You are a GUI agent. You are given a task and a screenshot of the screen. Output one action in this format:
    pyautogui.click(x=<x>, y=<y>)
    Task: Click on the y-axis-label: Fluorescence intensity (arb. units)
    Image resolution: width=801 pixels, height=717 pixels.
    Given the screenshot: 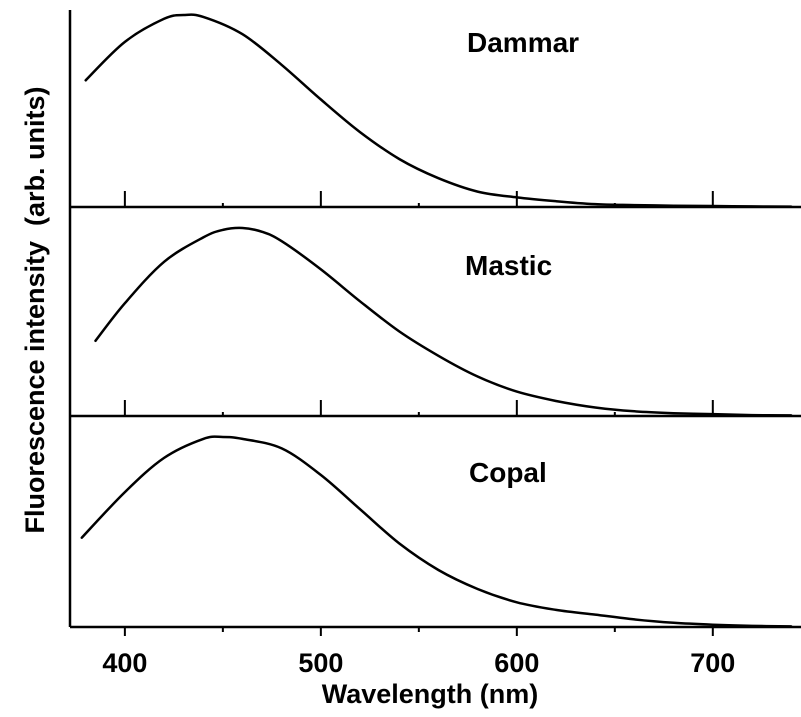 What is the action you would take?
    pyautogui.click(x=35, y=309)
    